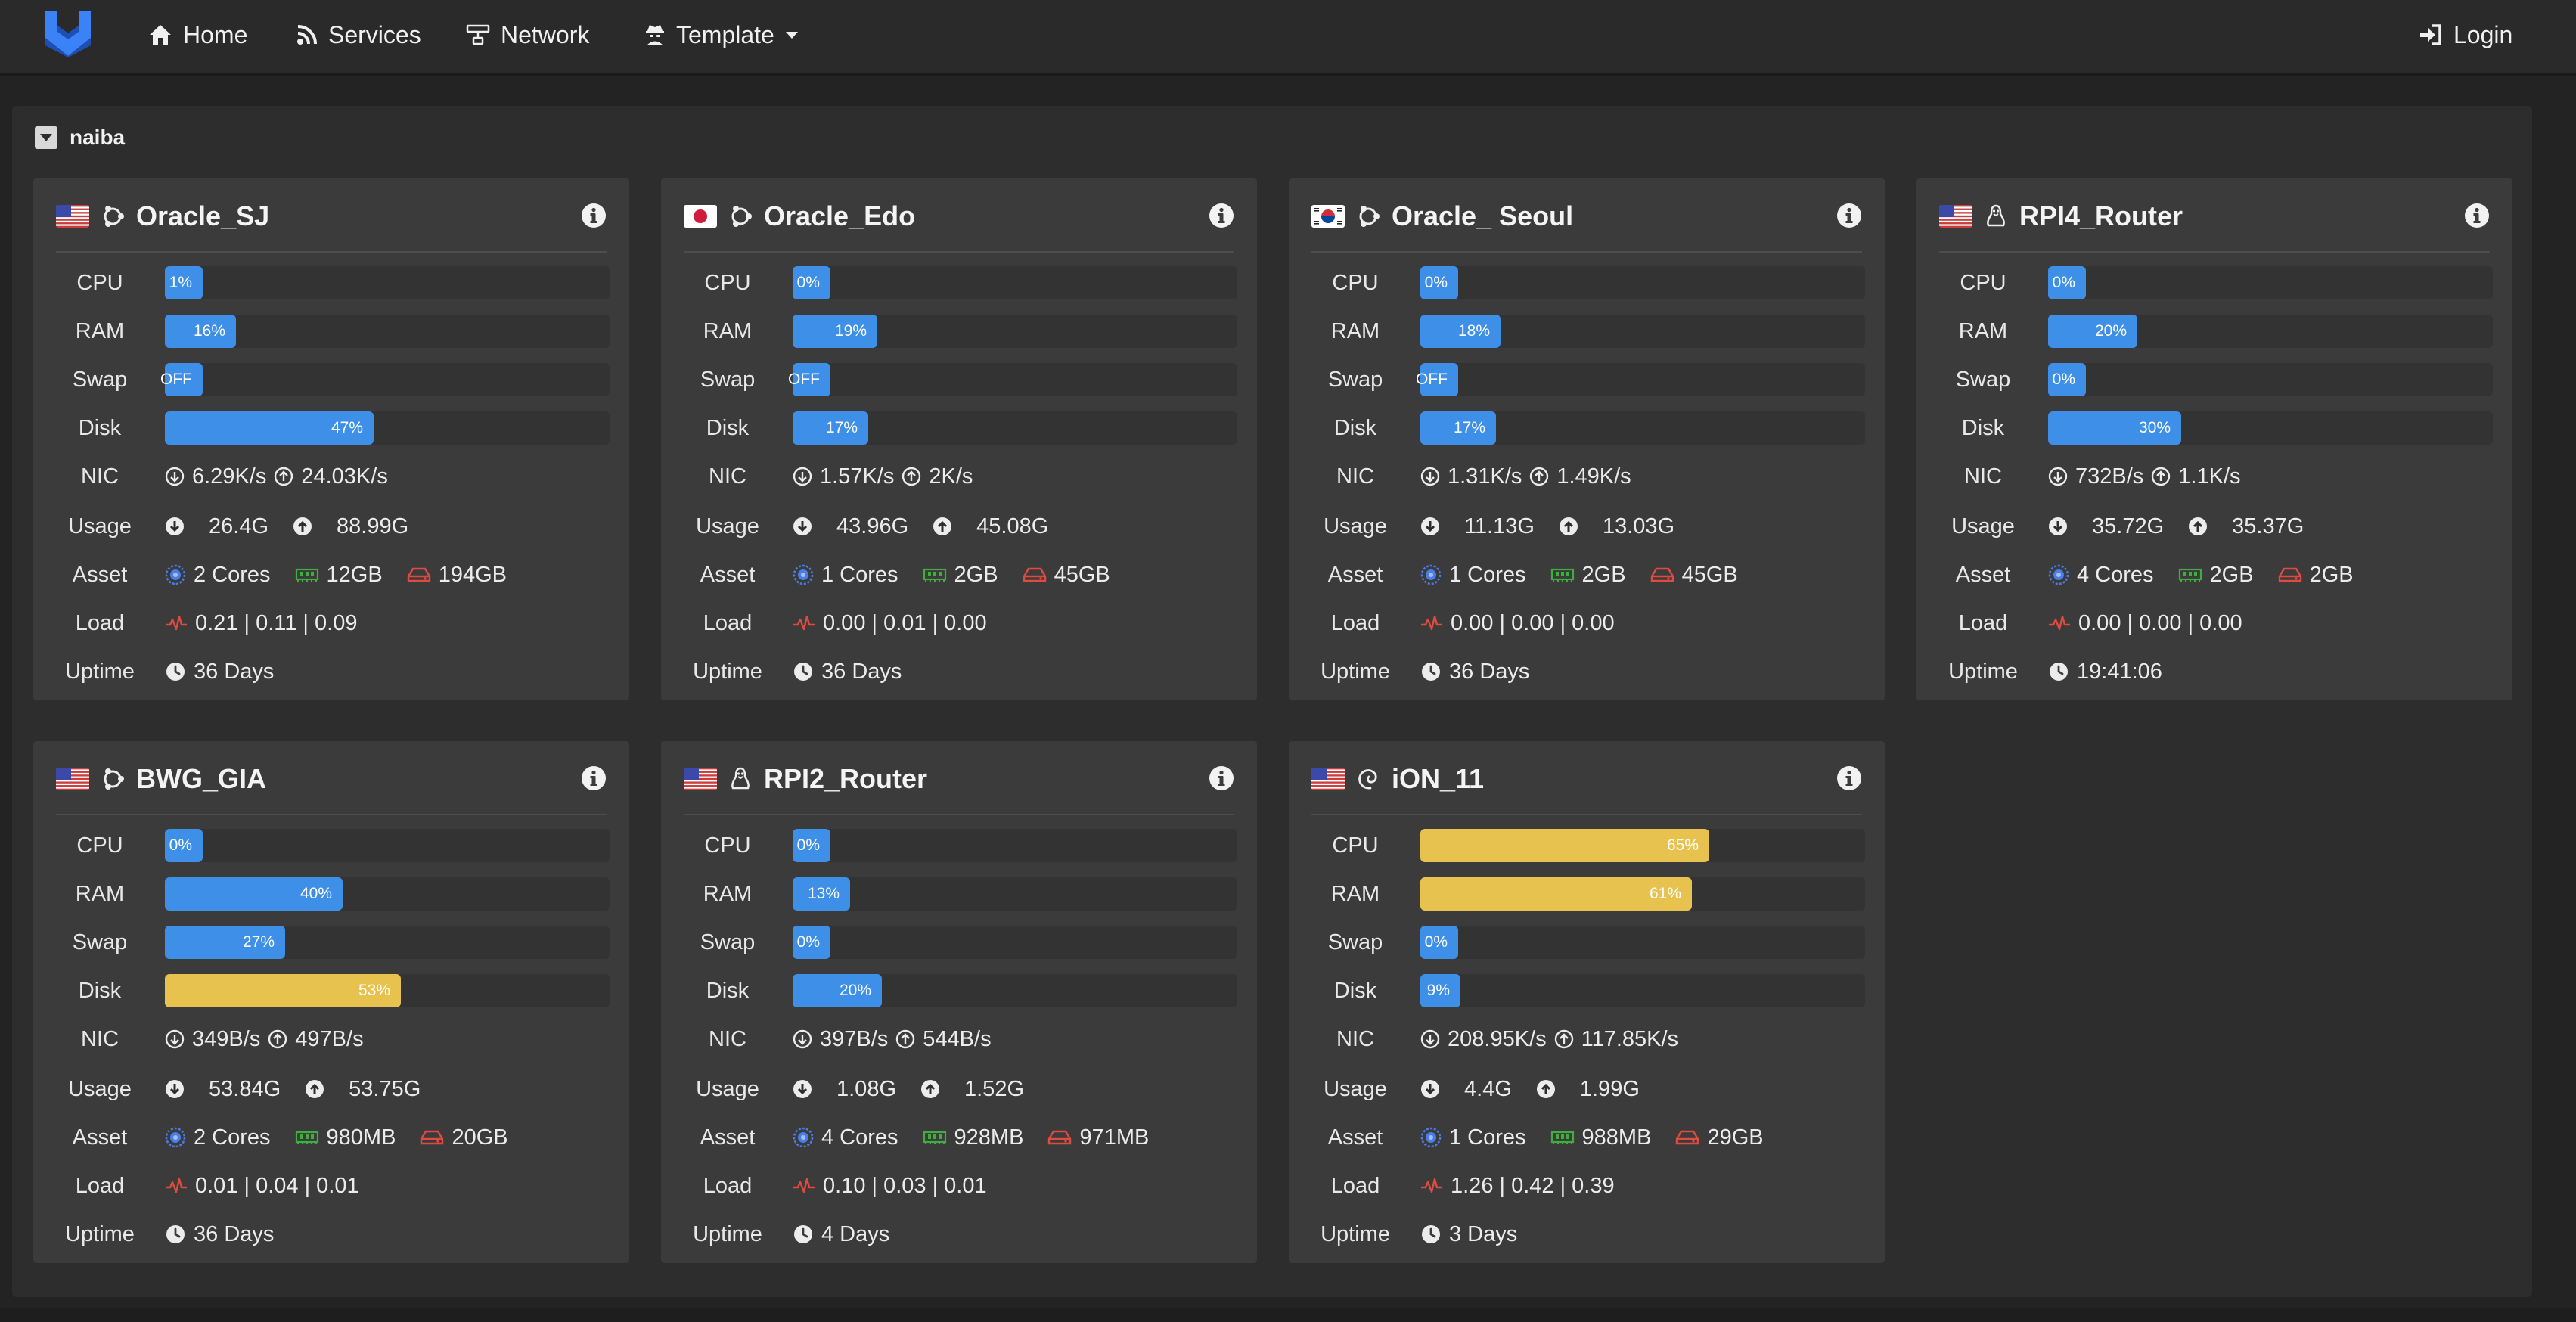  What do you see at coordinates (2231, 574) in the screenshot?
I see `memory-total: 2GB` at bounding box center [2231, 574].